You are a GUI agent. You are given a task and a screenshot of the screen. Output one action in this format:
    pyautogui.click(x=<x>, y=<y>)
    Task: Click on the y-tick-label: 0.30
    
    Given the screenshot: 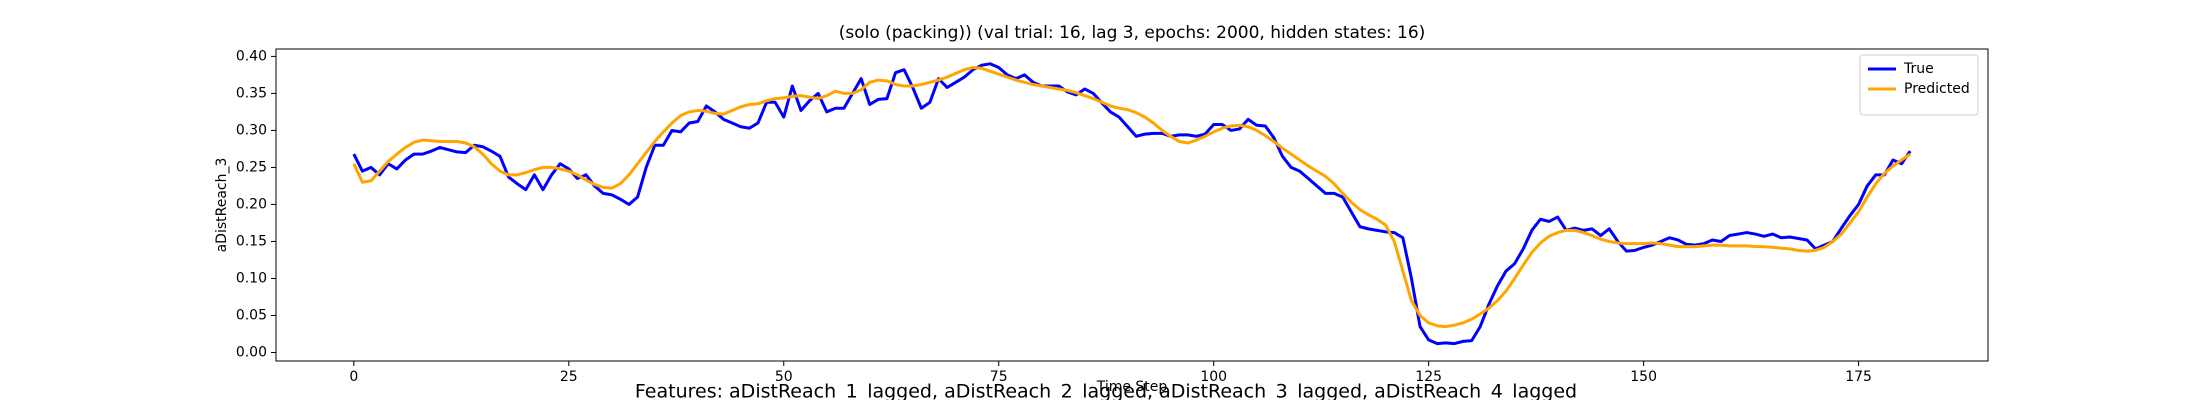 What is the action you would take?
    pyautogui.click(x=251, y=130)
    